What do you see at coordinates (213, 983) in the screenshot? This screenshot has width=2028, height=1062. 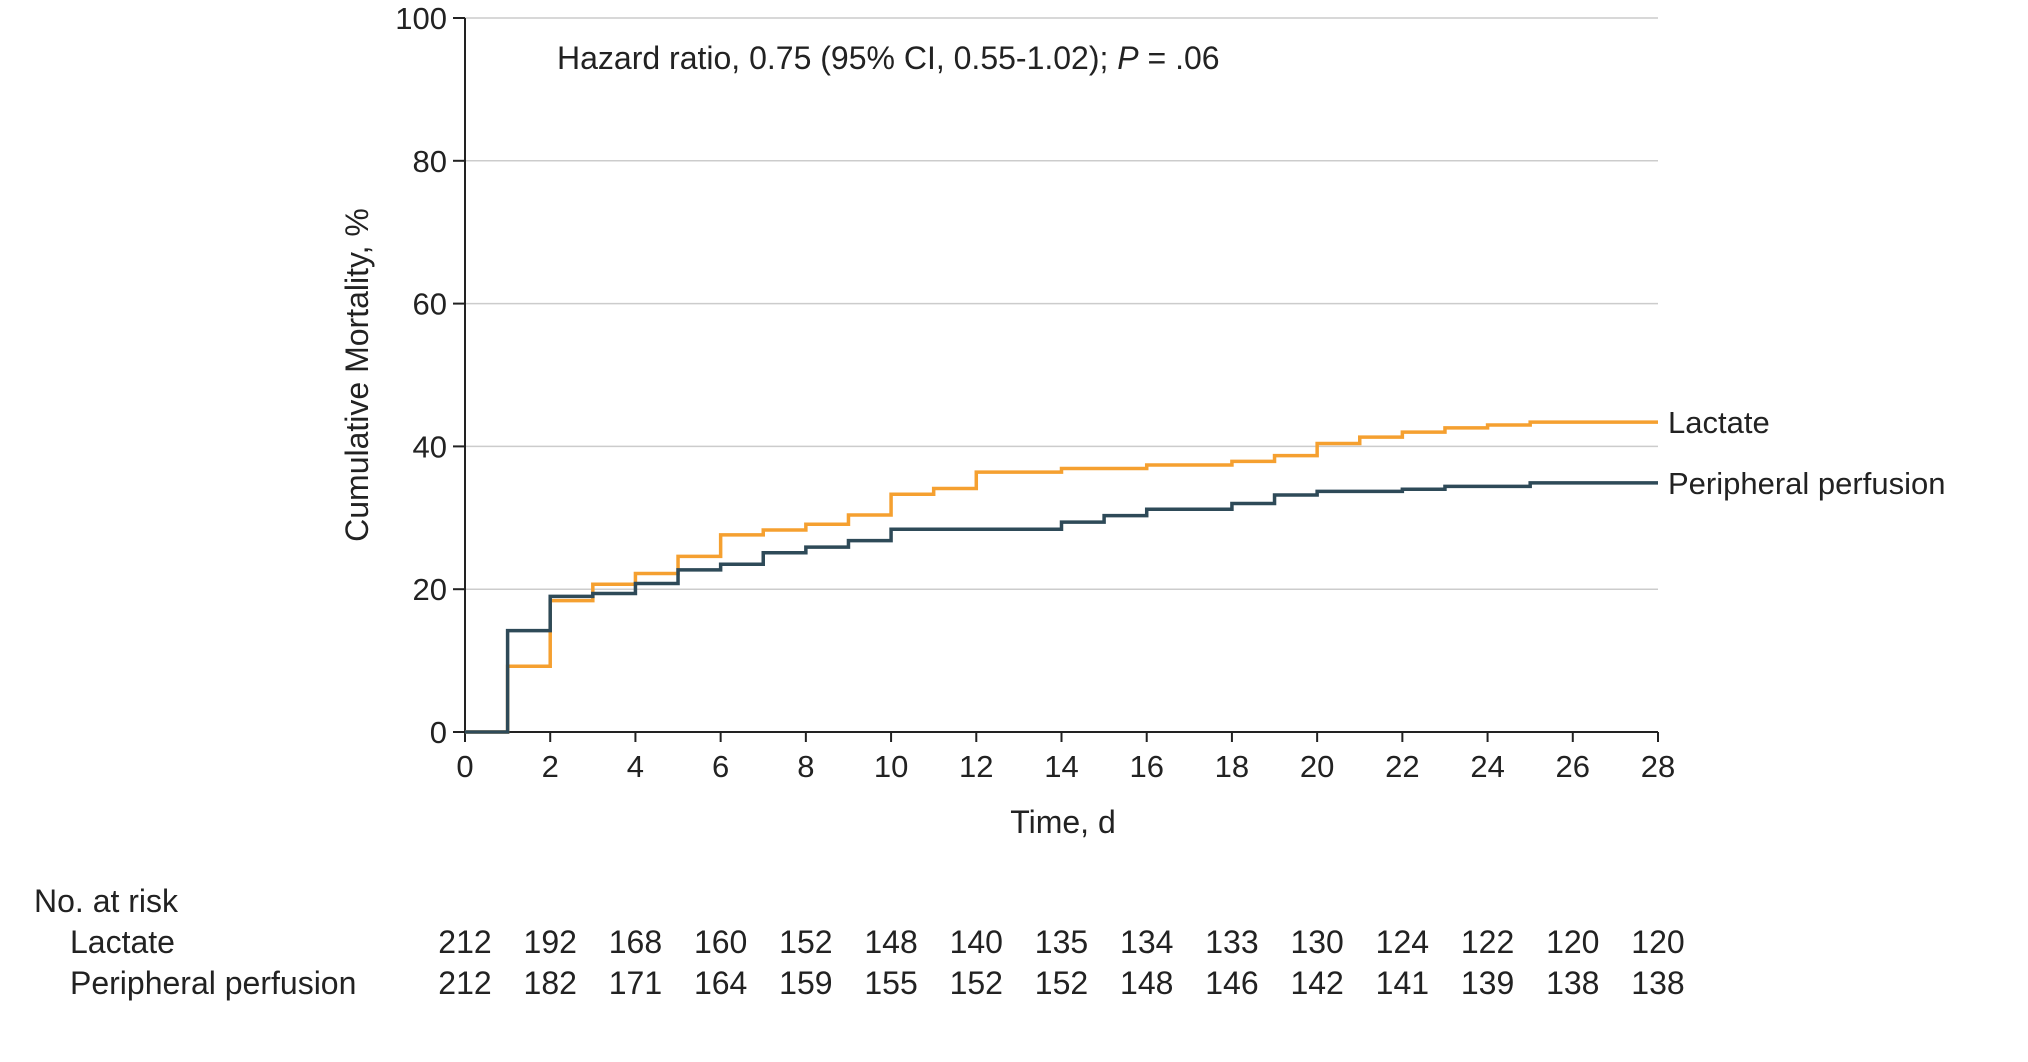 I see `risk-row-label-peripheral: Peripheral perfusion` at bounding box center [213, 983].